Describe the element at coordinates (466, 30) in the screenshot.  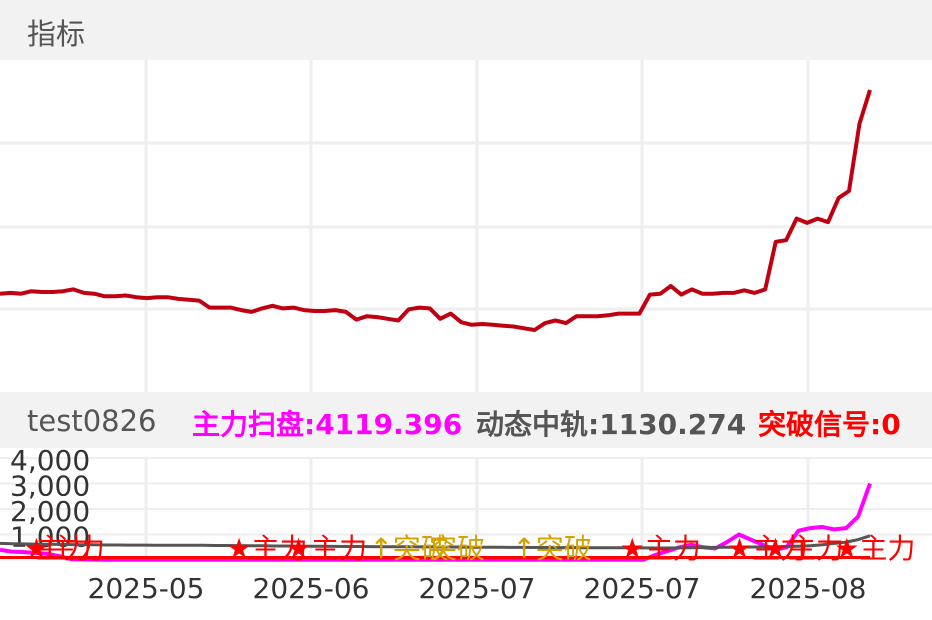
I see `header-bar` at that location.